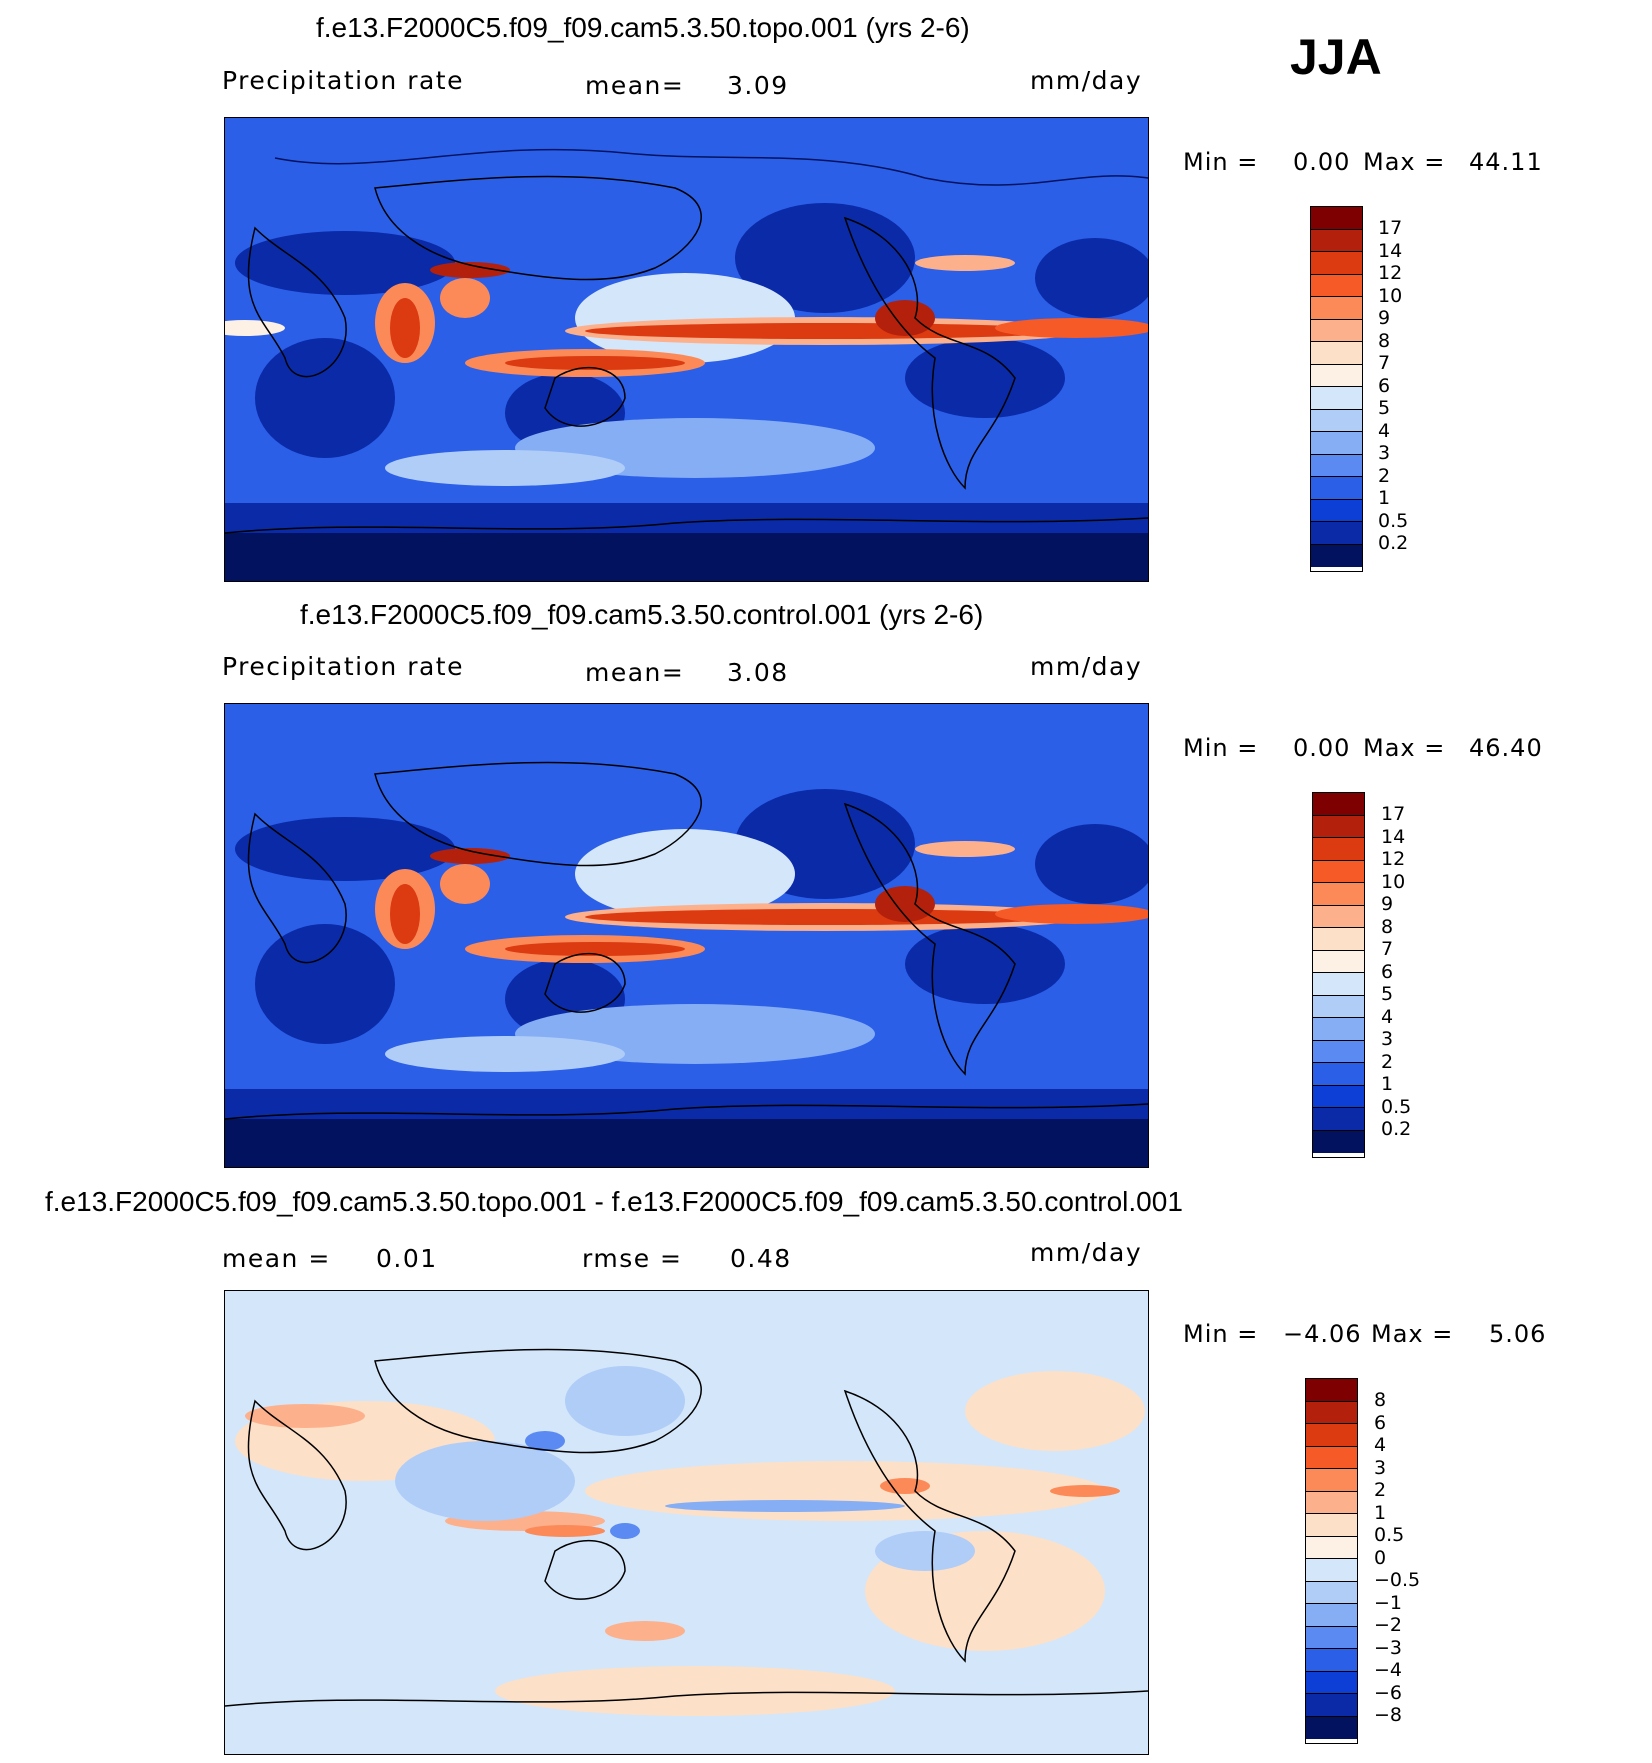 The image size is (1652, 1763). What do you see at coordinates (1086, 666) in the screenshot?
I see `panel-2-units: mm/day` at bounding box center [1086, 666].